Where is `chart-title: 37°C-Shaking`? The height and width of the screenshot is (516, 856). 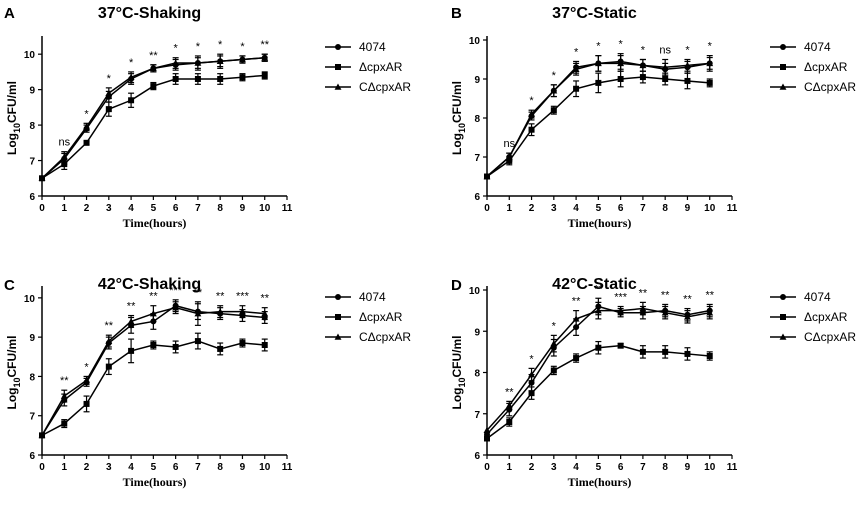
chart-title: 37°C-Shaking is located at coordinates (149, 13).